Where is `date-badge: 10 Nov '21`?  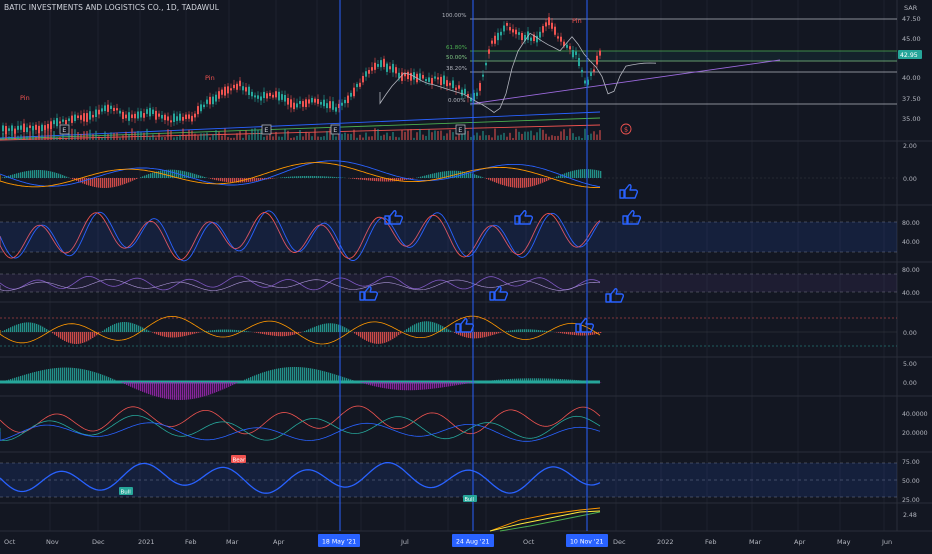
date-badge: 10 Nov '21 is located at coordinates (587, 542).